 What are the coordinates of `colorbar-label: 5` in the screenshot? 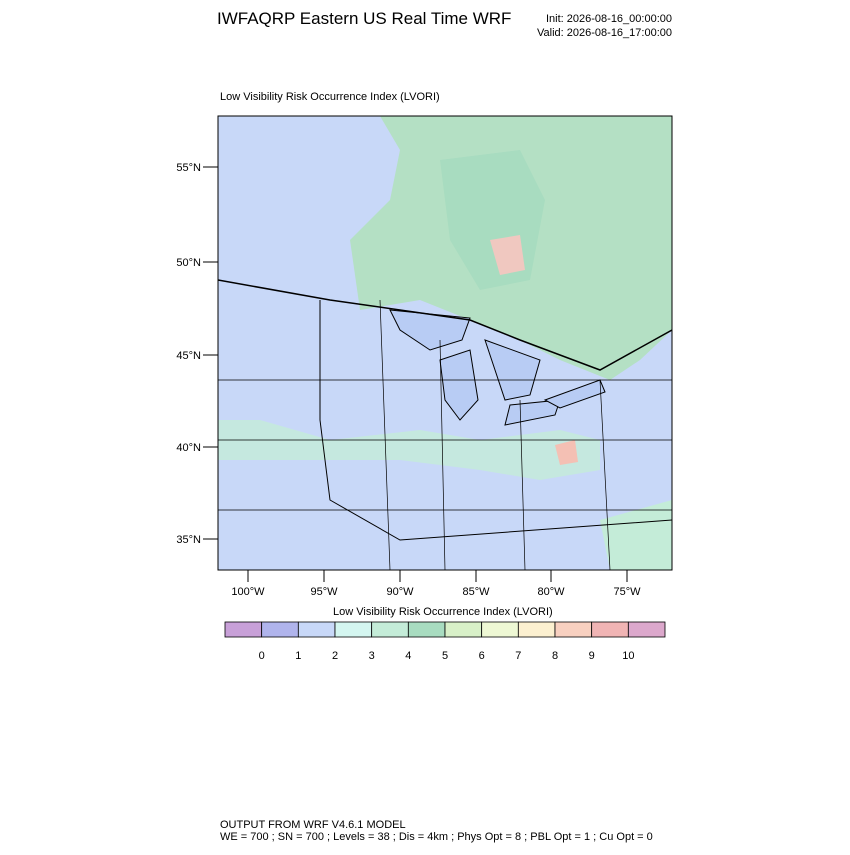 It's located at (445, 656).